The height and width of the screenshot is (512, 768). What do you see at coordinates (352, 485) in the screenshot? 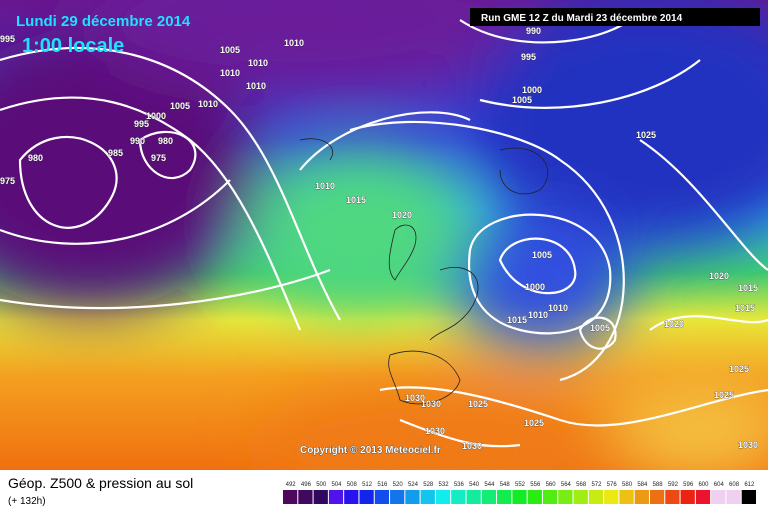
I see `colorbar-label: 508` at bounding box center [352, 485].